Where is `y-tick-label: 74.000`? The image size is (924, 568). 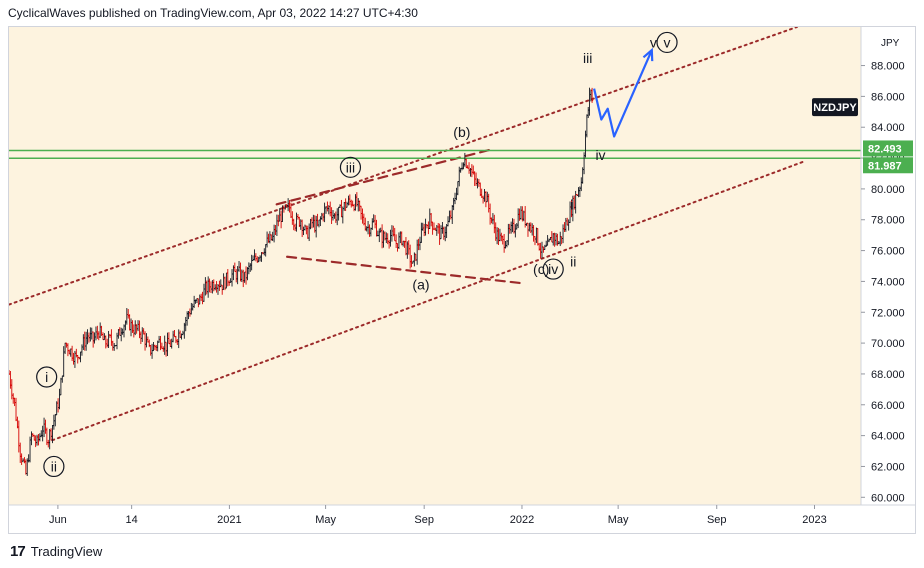 y-tick-label: 74.000 is located at coordinates (888, 282).